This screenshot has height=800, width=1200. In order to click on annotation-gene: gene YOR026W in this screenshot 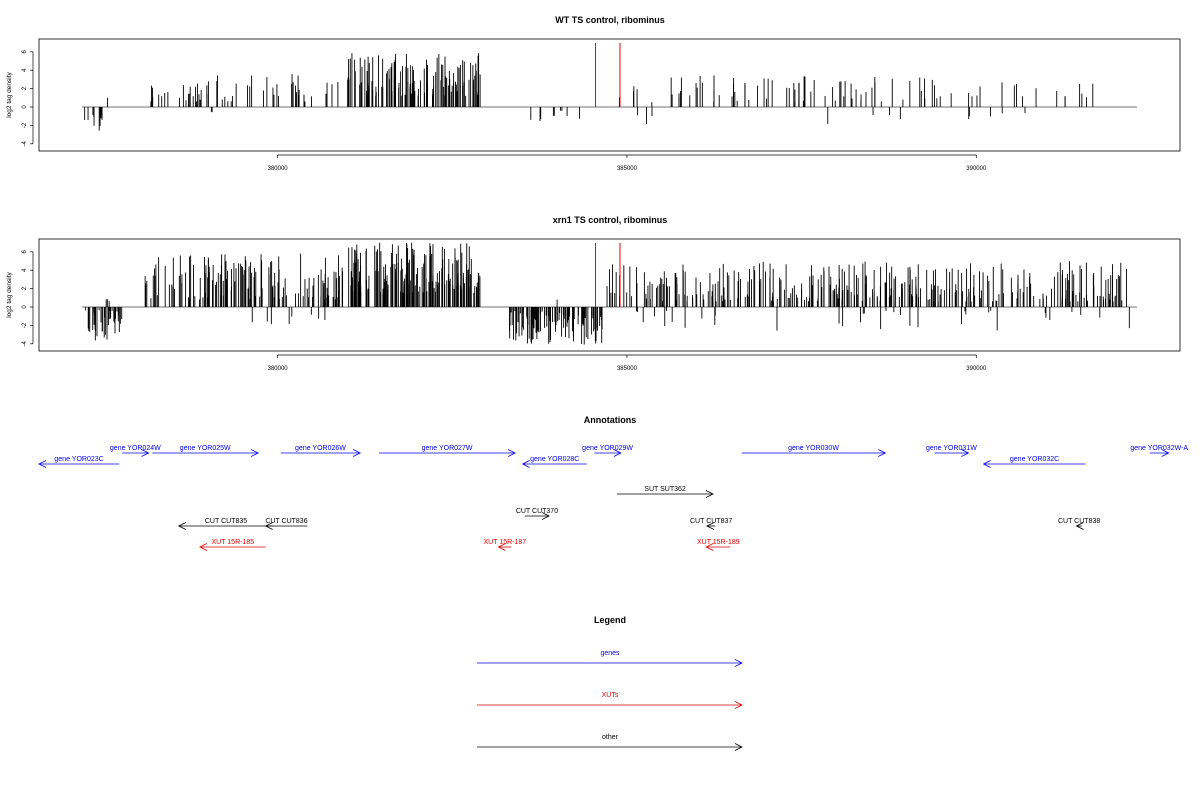, I will do `click(321, 451)`.